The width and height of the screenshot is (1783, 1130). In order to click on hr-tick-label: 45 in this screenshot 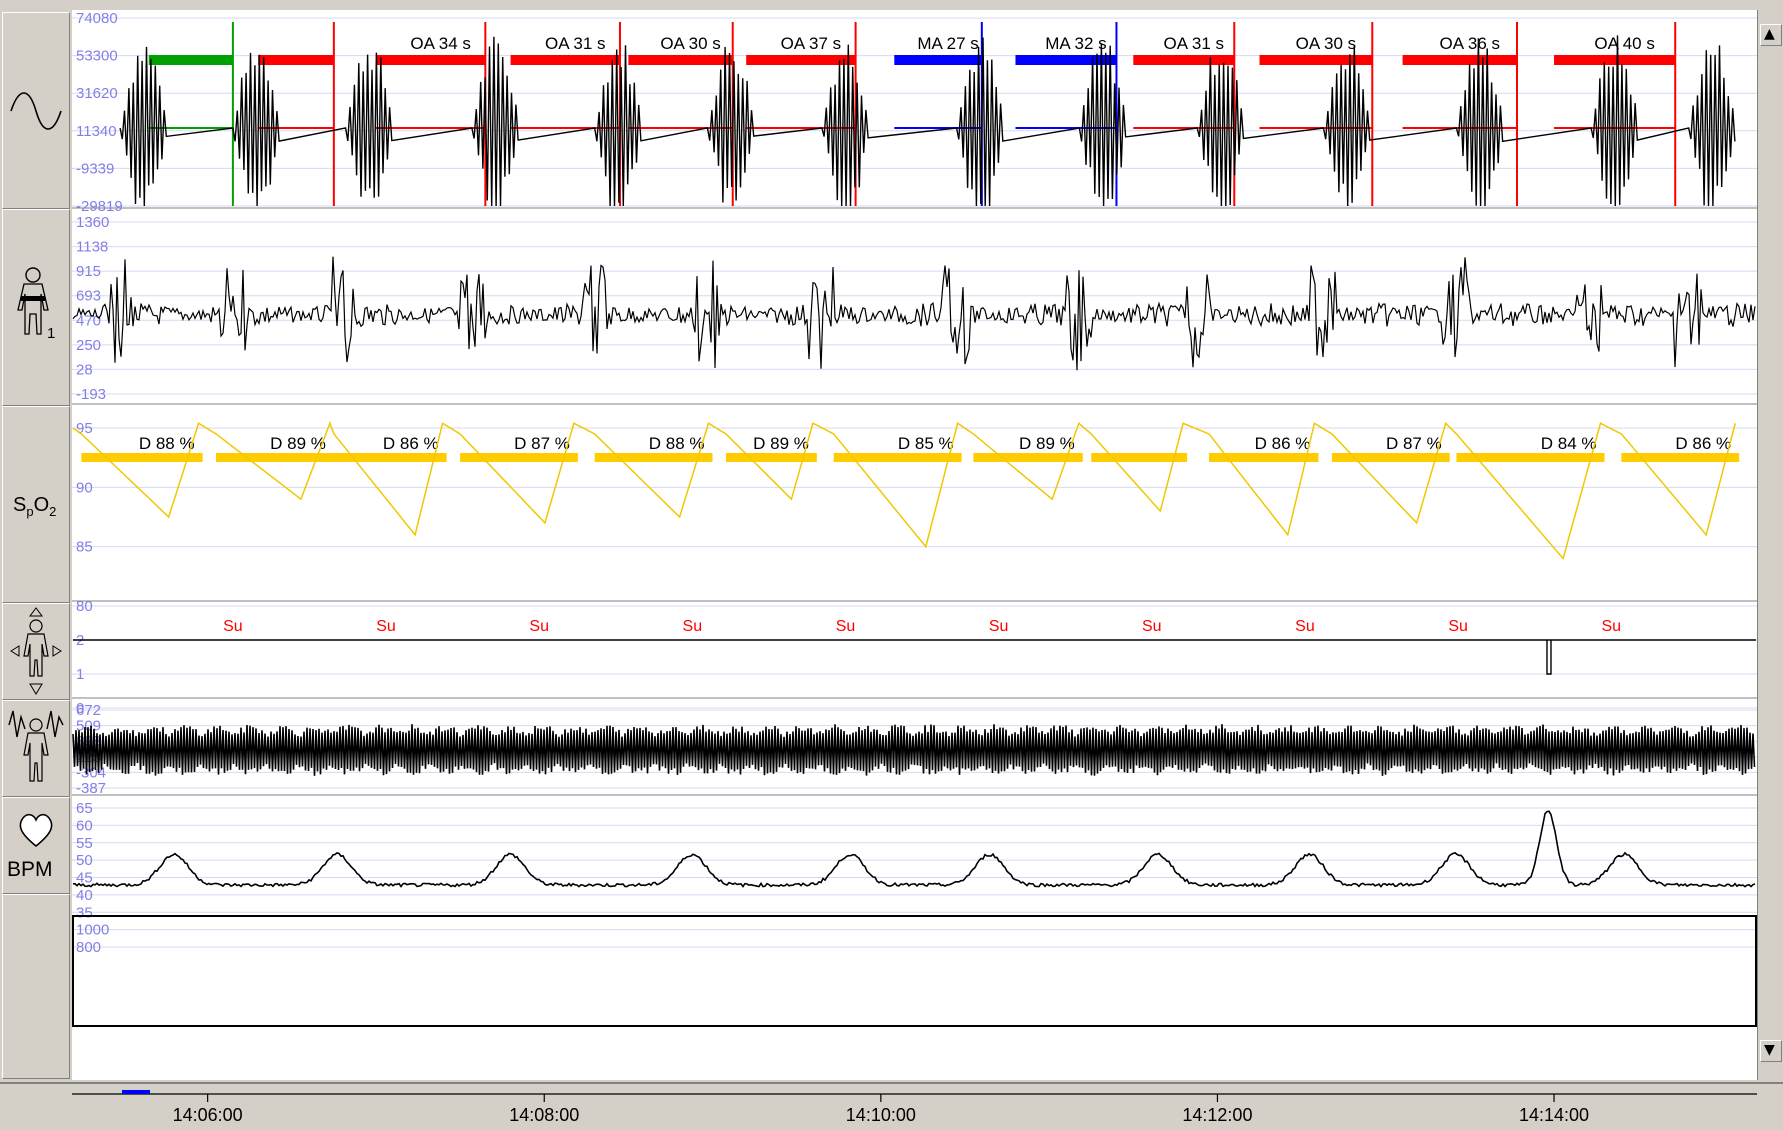, I will do `click(84, 878)`.